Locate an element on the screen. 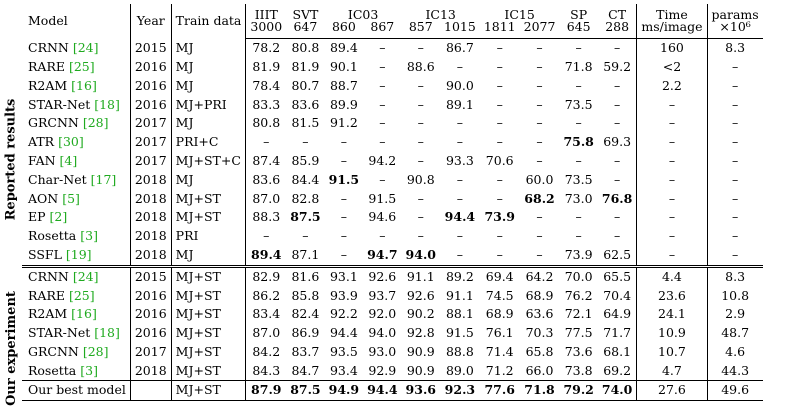  value-cell: 89.0 is located at coordinates (459, 370).